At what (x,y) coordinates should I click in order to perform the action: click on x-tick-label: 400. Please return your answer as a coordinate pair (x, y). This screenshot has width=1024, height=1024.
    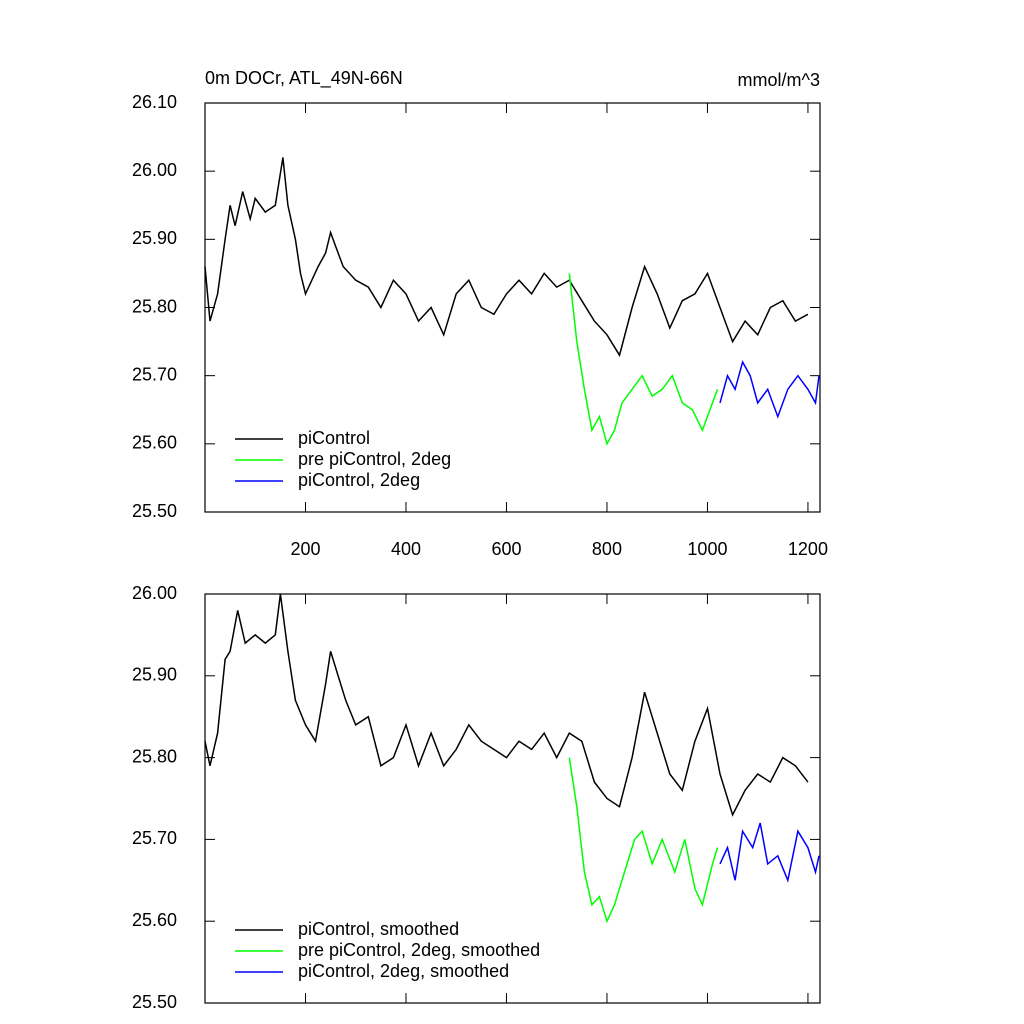
    Looking at the image, I should click on (406, 549).